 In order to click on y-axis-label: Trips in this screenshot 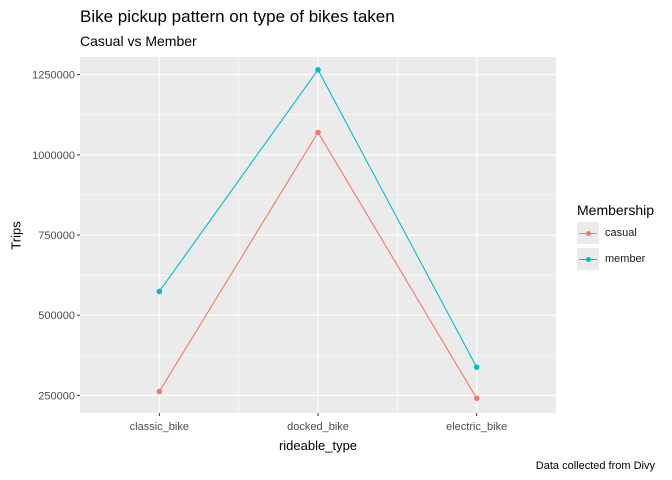, I will do `click(16, 235)`.